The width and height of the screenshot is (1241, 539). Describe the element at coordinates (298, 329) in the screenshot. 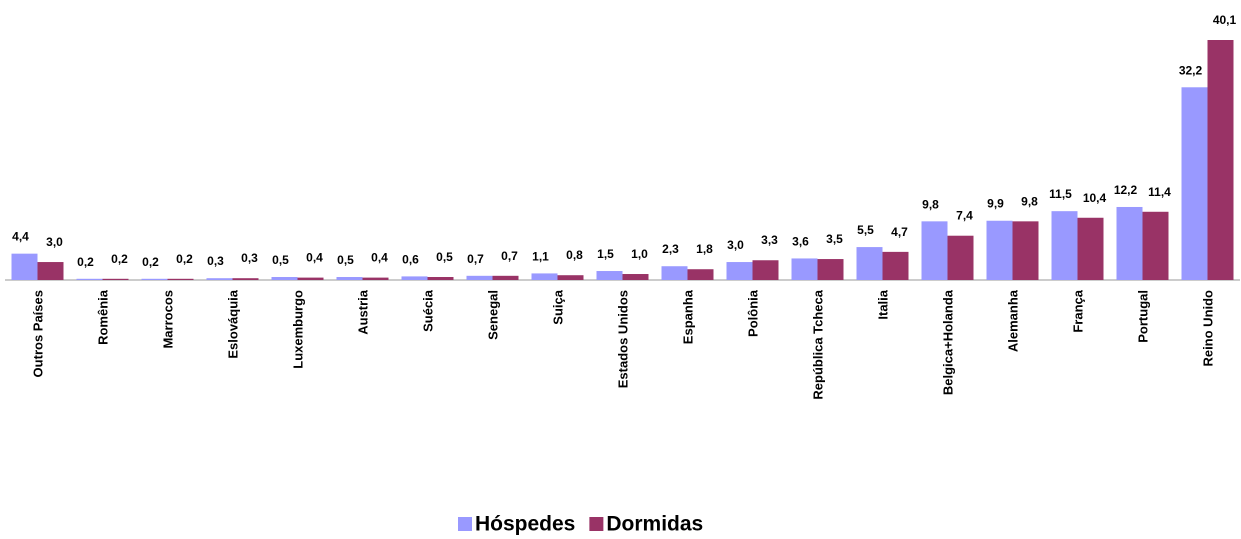

I see `x-tick-label: Luxemburgo` at that location.